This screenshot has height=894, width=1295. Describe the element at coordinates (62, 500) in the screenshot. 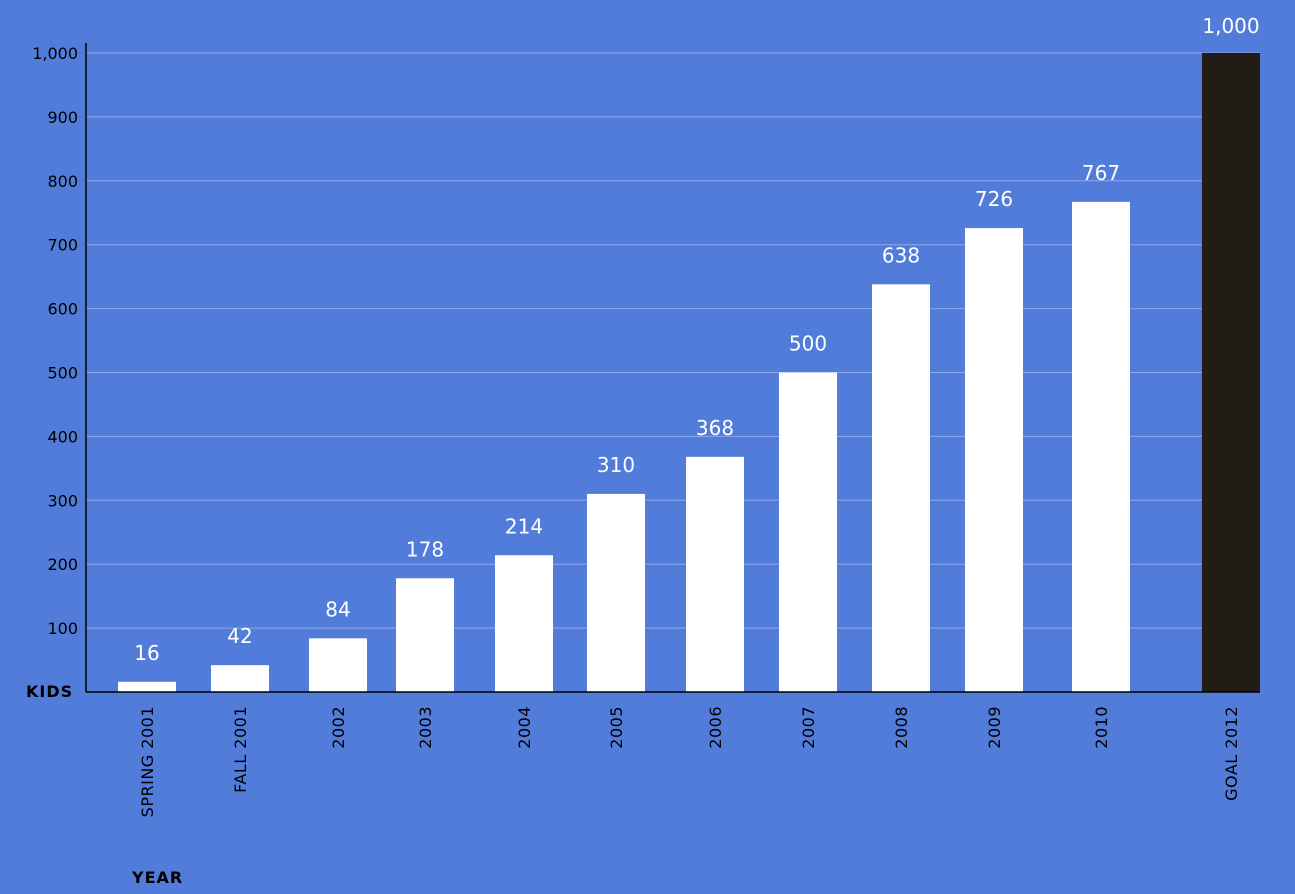

I see `y-tick-label: 300` at that location.